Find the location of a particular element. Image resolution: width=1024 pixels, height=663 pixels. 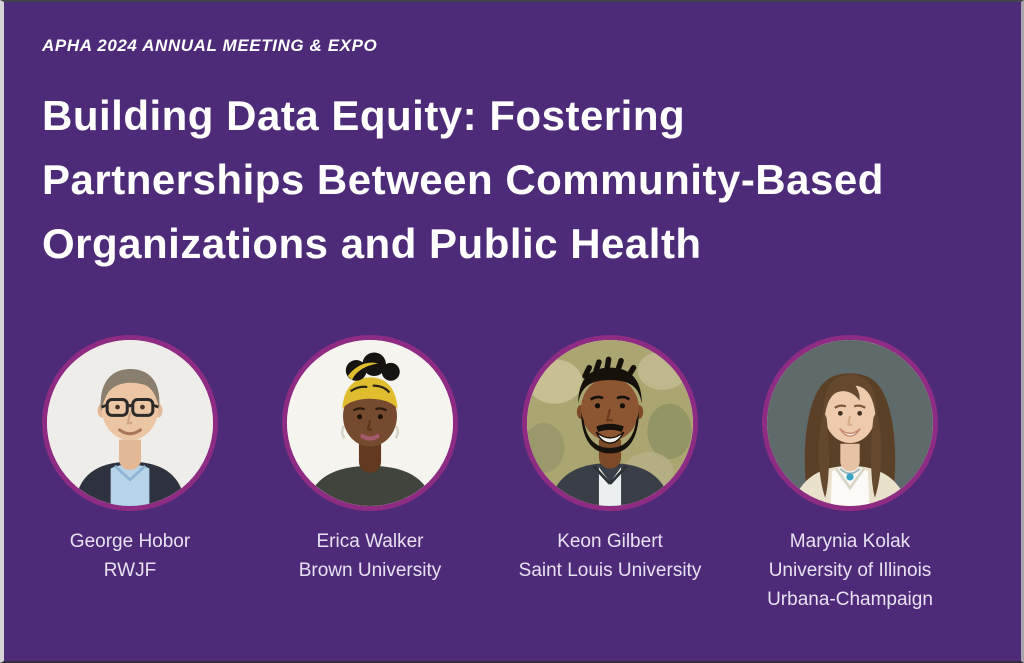

speaker-name: George Hobor is located at coordinates (130, 541).